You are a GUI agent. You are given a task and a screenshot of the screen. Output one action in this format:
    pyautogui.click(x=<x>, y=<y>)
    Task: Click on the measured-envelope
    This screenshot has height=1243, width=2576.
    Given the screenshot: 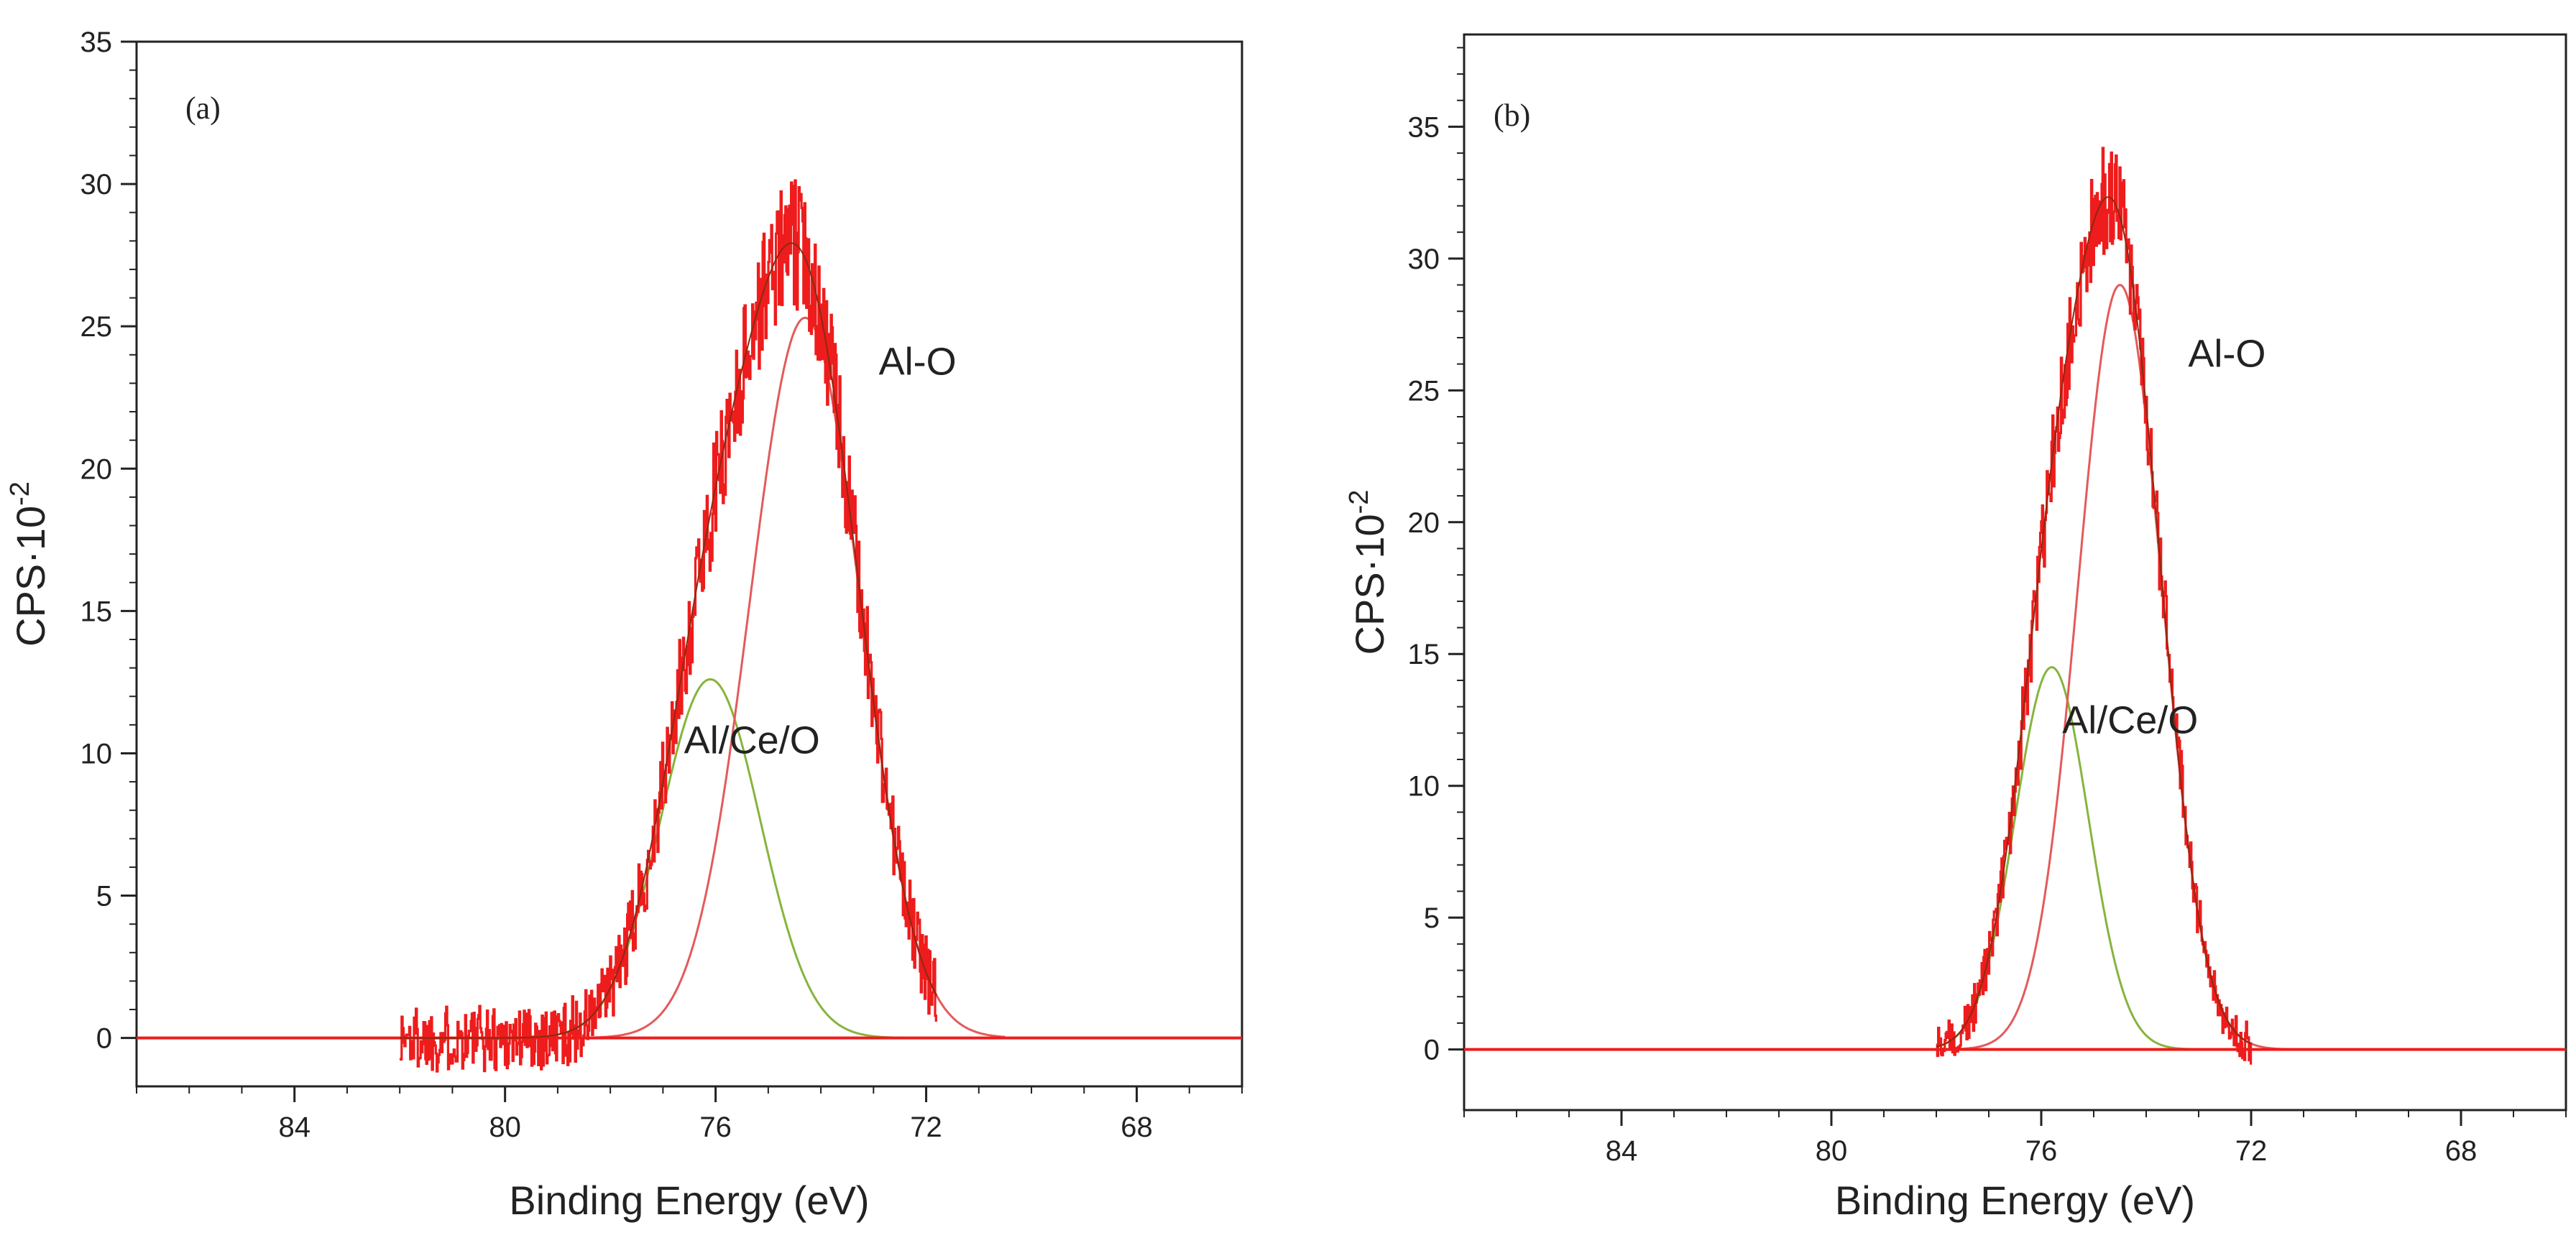 What is the action you would take?
    pyautogui.click(x=2094, y=606)
    